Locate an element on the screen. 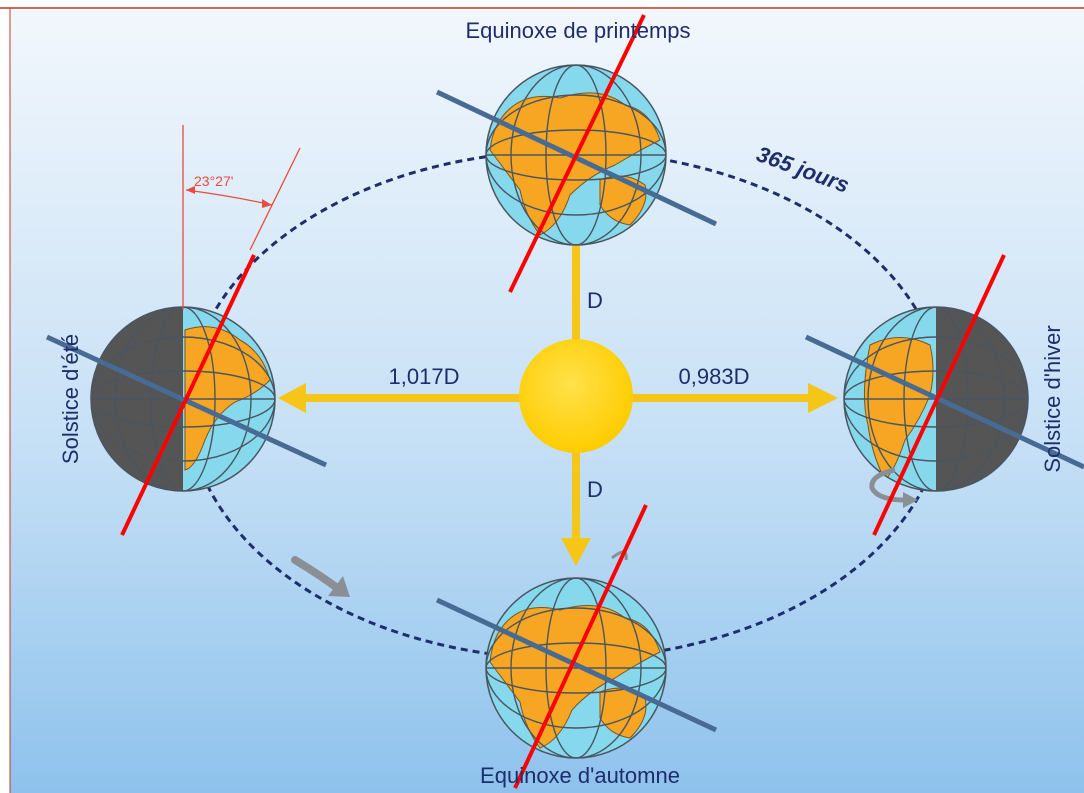 The width and height of the screenshot is (1084, 793). label-distance-top: D is located at coordinates (595, 300).